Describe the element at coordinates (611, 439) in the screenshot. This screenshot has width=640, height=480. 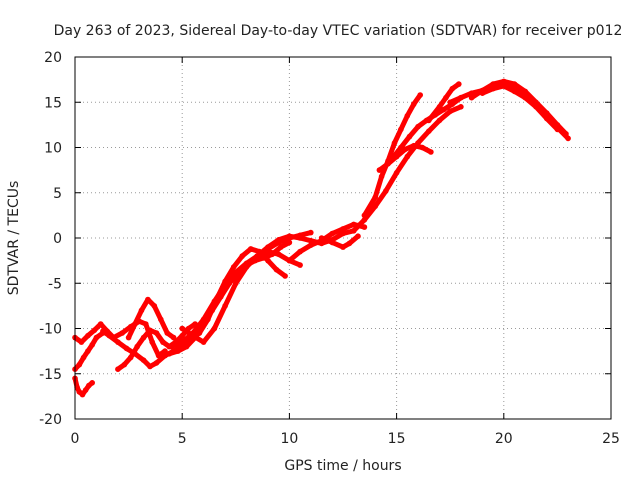
I see `x-tick-label: 25` at that location.